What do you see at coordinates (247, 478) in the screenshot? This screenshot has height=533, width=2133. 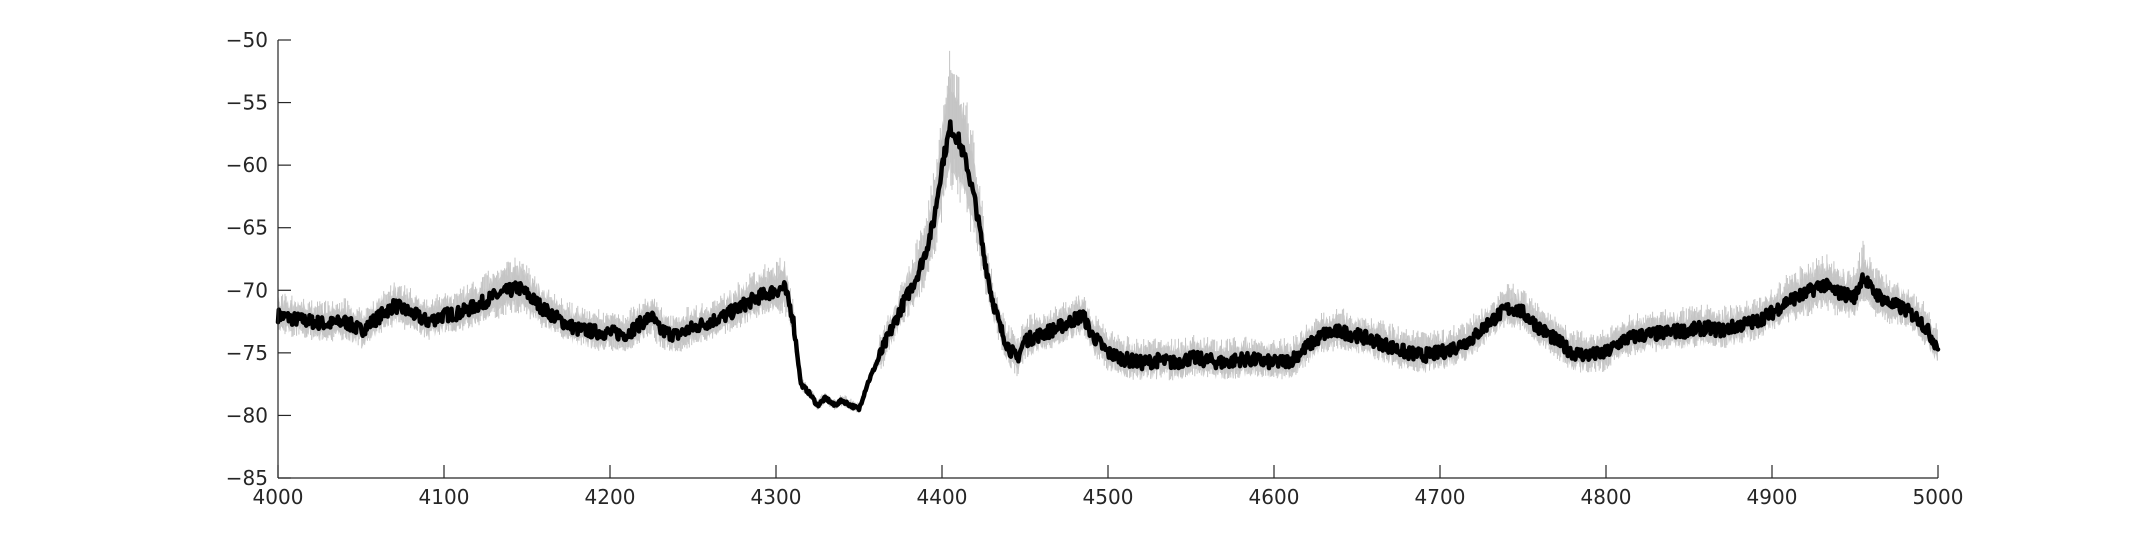 I see `y-tick-label: −85` at bounding box center [247, 478].